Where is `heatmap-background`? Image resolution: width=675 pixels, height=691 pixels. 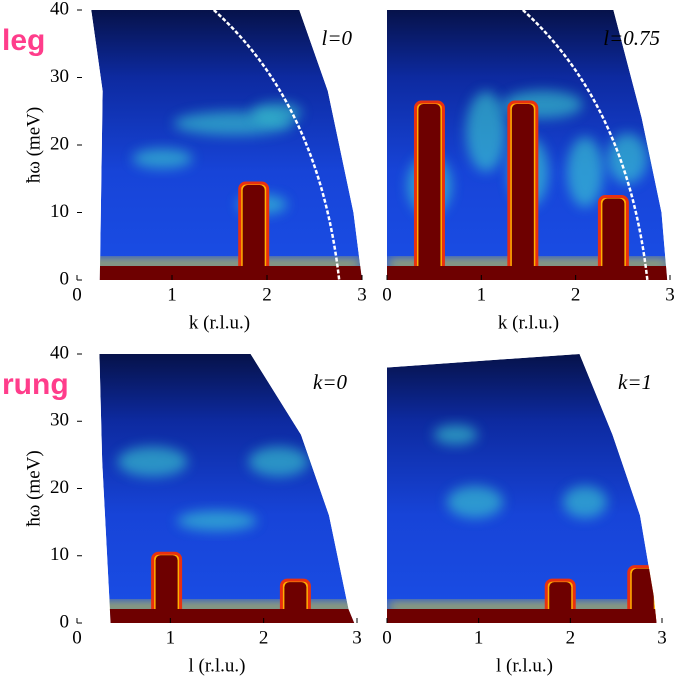 heatmap-background is located at coordinates (227, 488).